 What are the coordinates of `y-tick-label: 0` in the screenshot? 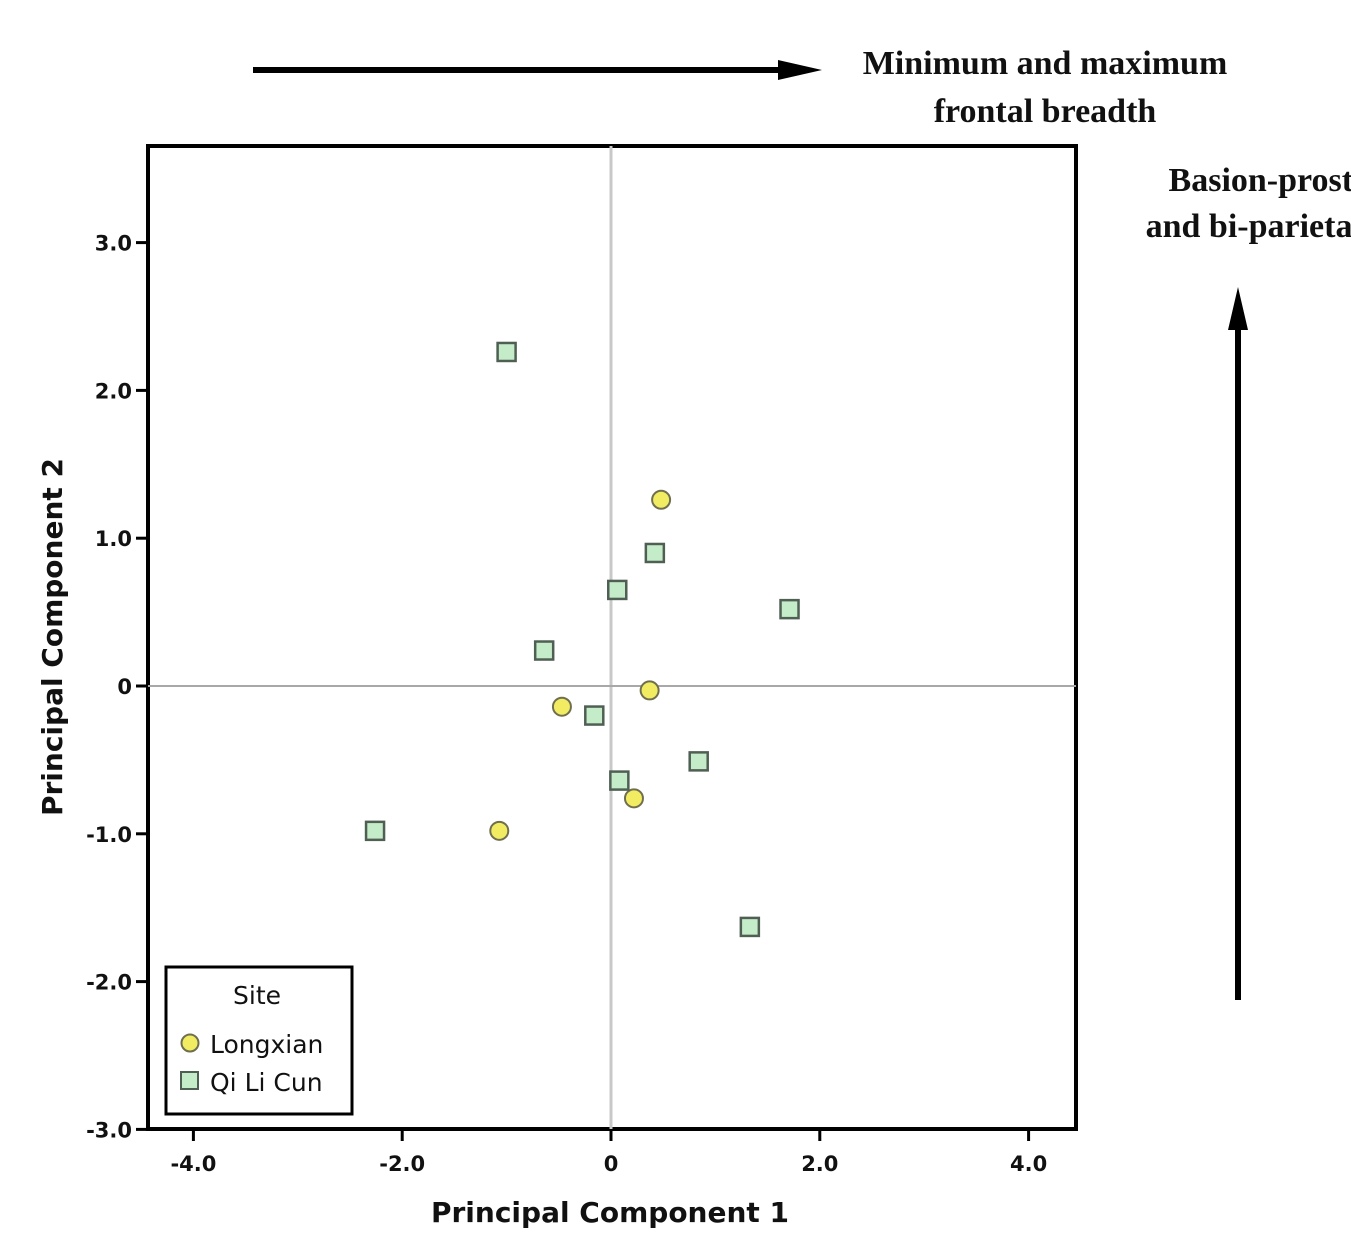 It's located at (124, 687).